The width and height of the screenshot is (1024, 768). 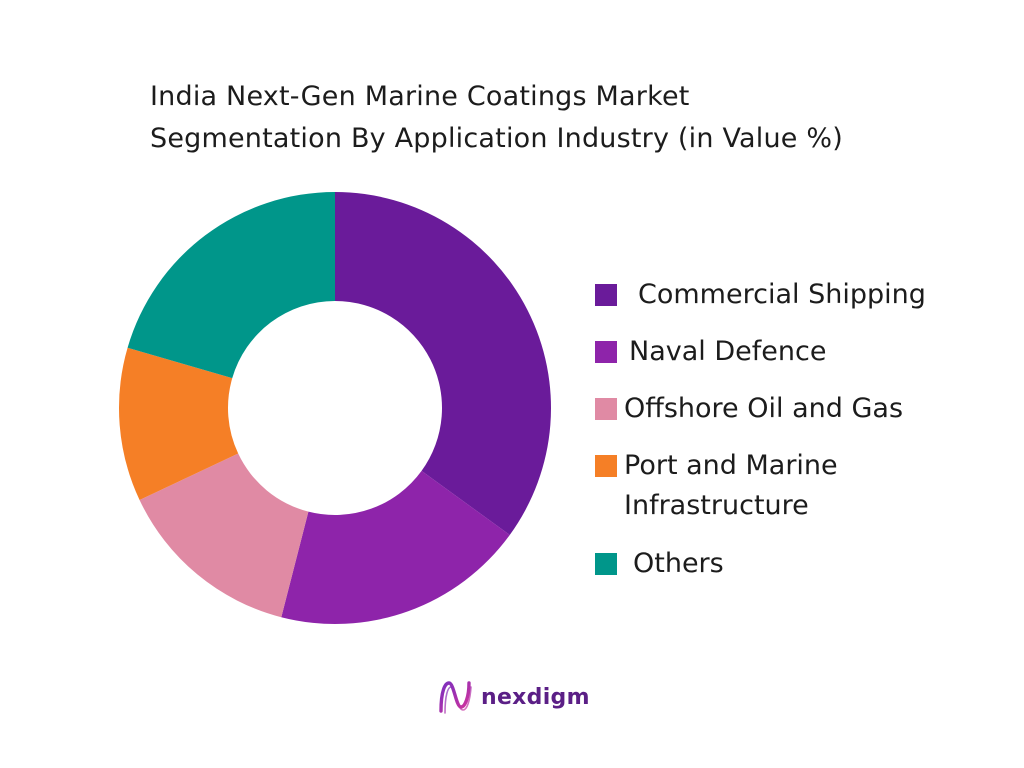 What do you see at coordinates (606, 466) in the screenshot?
I see `legend-swatch-port-and-marine-infrastructure` at bounding box center [606, 466].